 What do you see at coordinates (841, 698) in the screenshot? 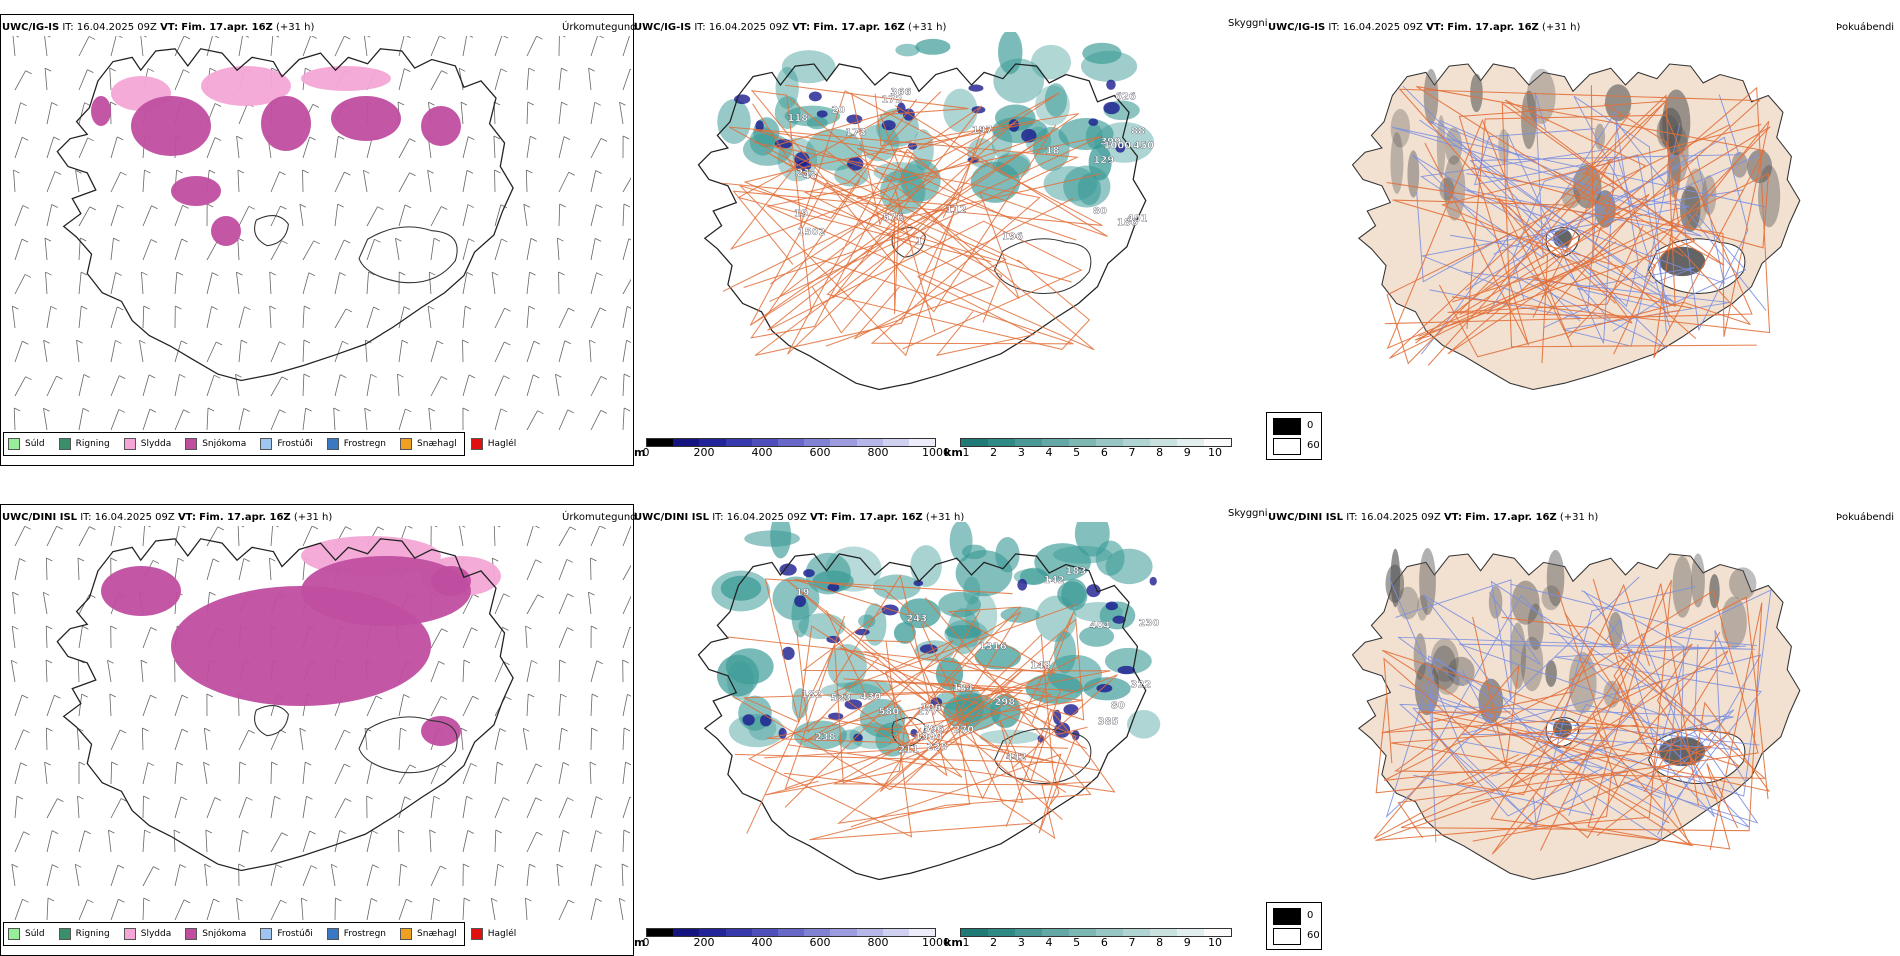
I see `ceiling-value-label: 523` at bounding box center [841, 698].